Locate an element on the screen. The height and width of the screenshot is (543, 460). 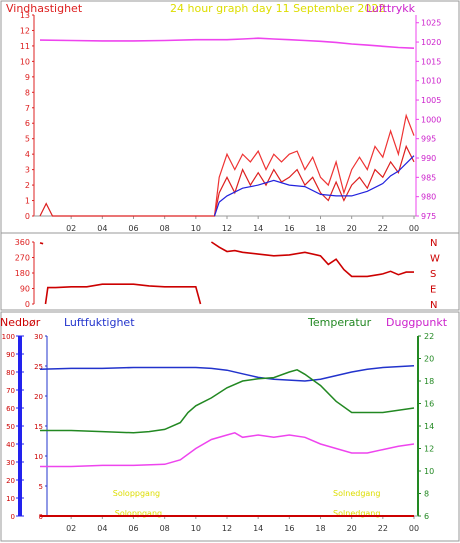
precip-tick-label: 60 is located at coordinates (10, 409).